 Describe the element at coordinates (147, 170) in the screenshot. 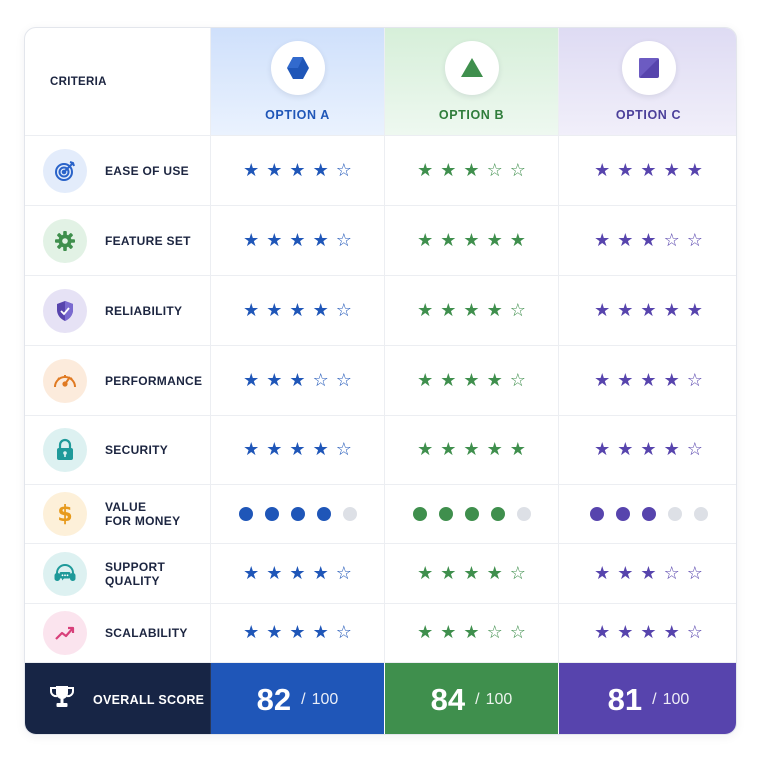

I see `criteria-label: EASE OF USE` at that location.